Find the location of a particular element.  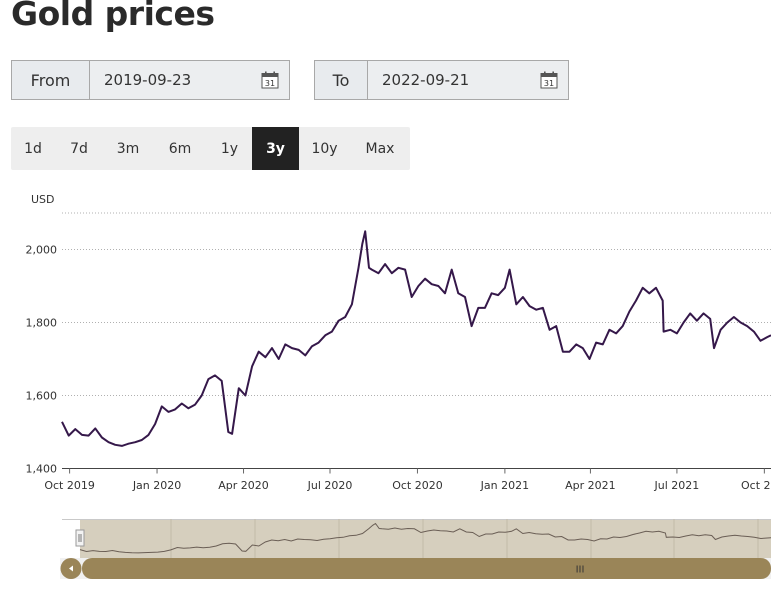

navigator is located at coordinates (416, 538).